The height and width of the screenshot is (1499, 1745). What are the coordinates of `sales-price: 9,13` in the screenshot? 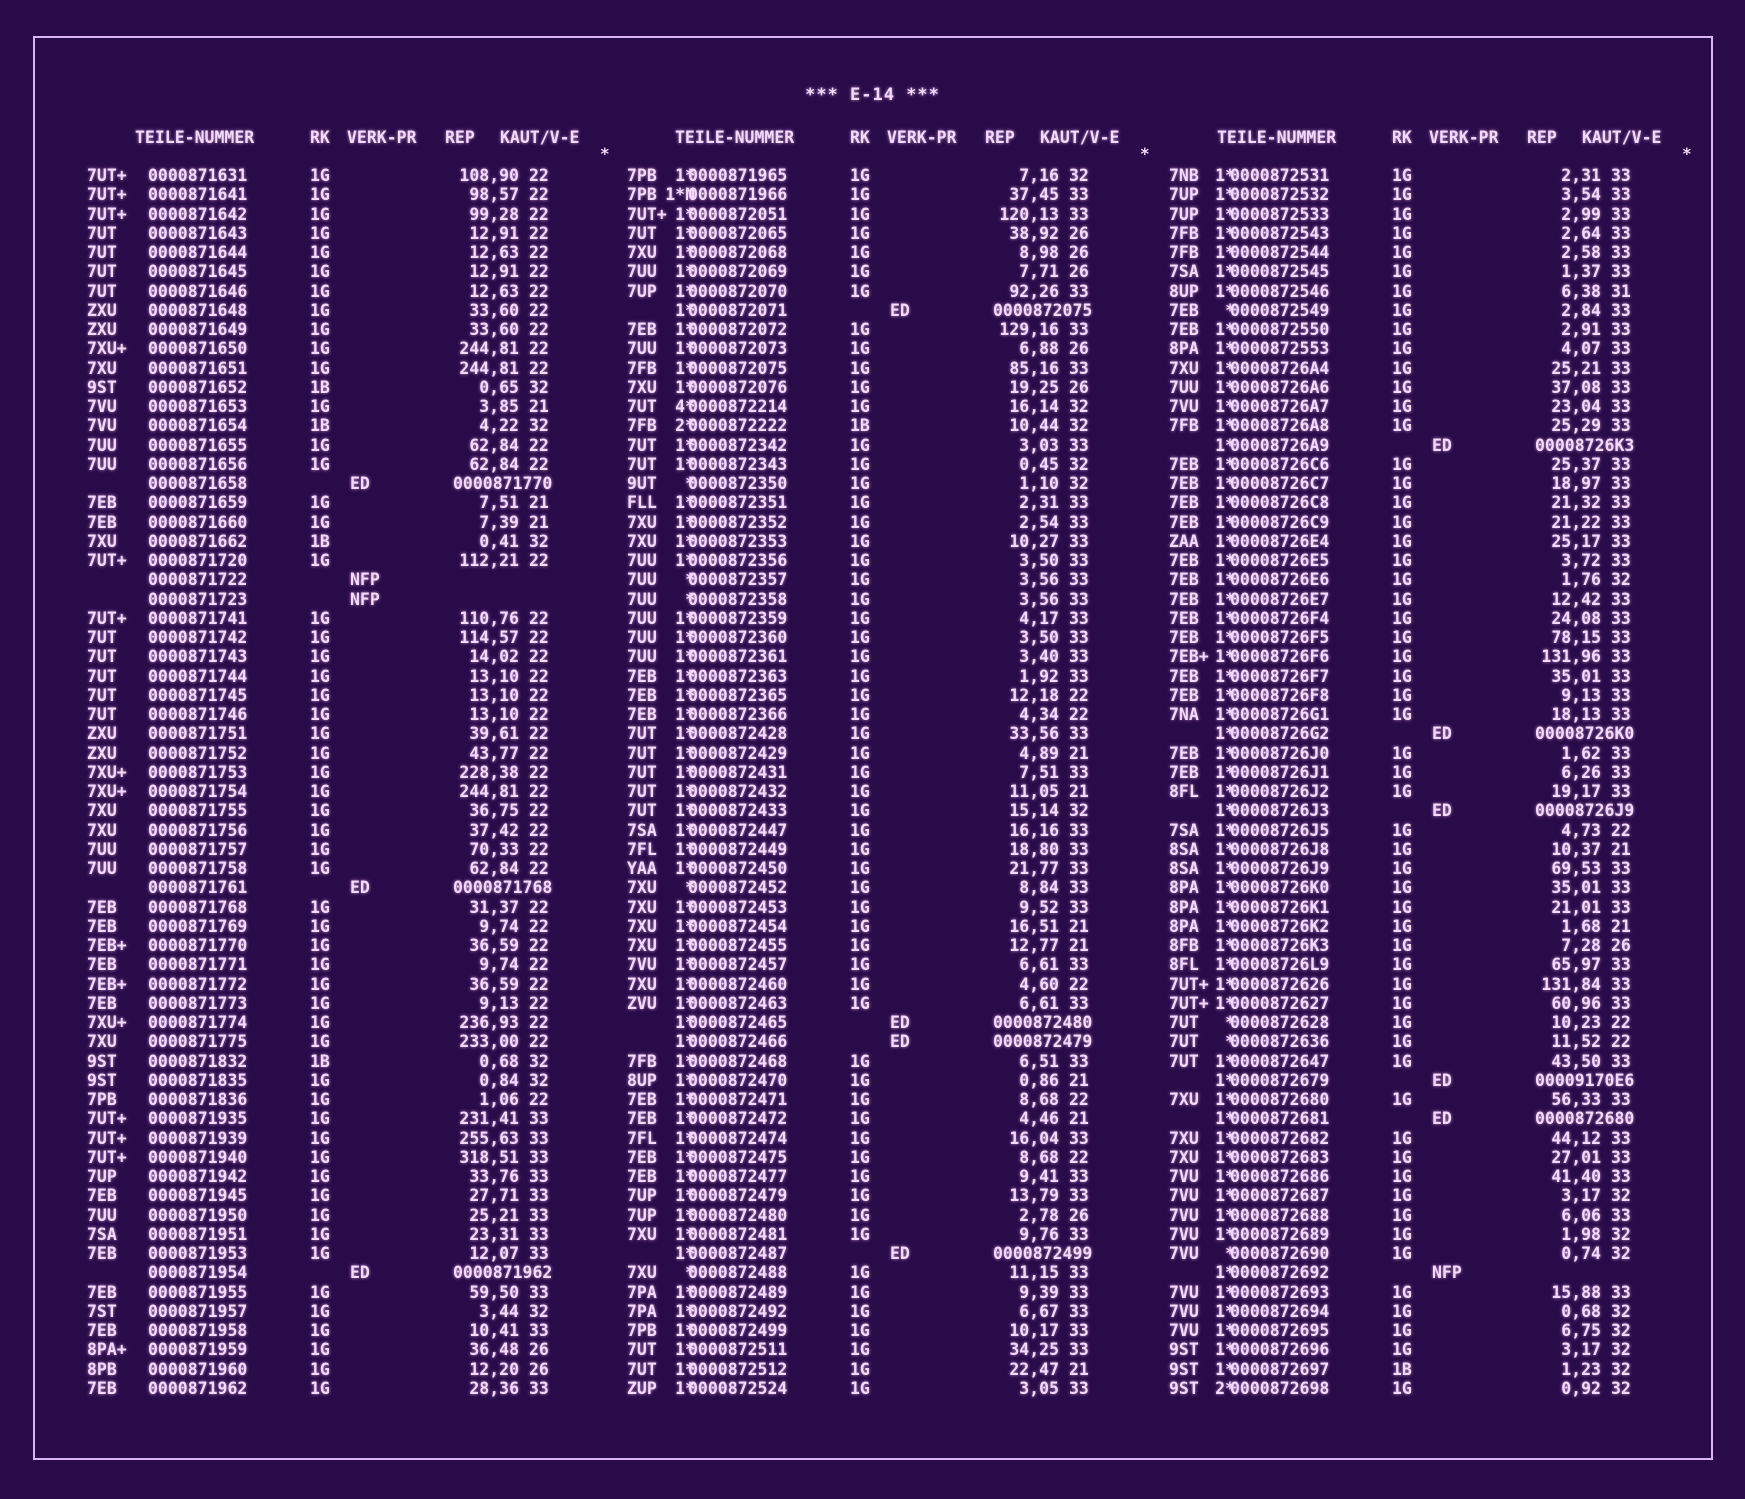 It's located at (1581, 695).